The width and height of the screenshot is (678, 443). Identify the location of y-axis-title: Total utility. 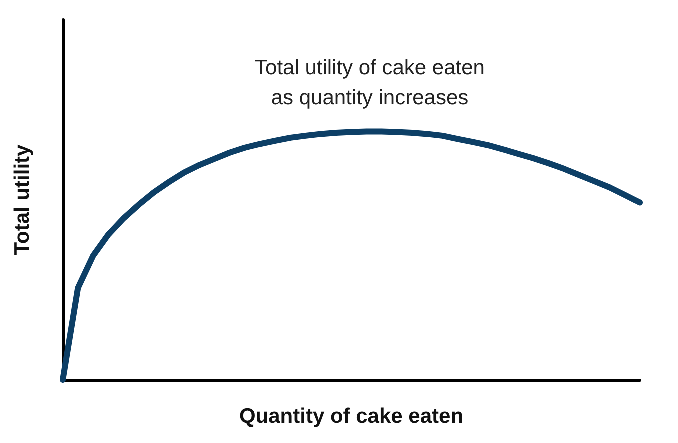
(22, 200).